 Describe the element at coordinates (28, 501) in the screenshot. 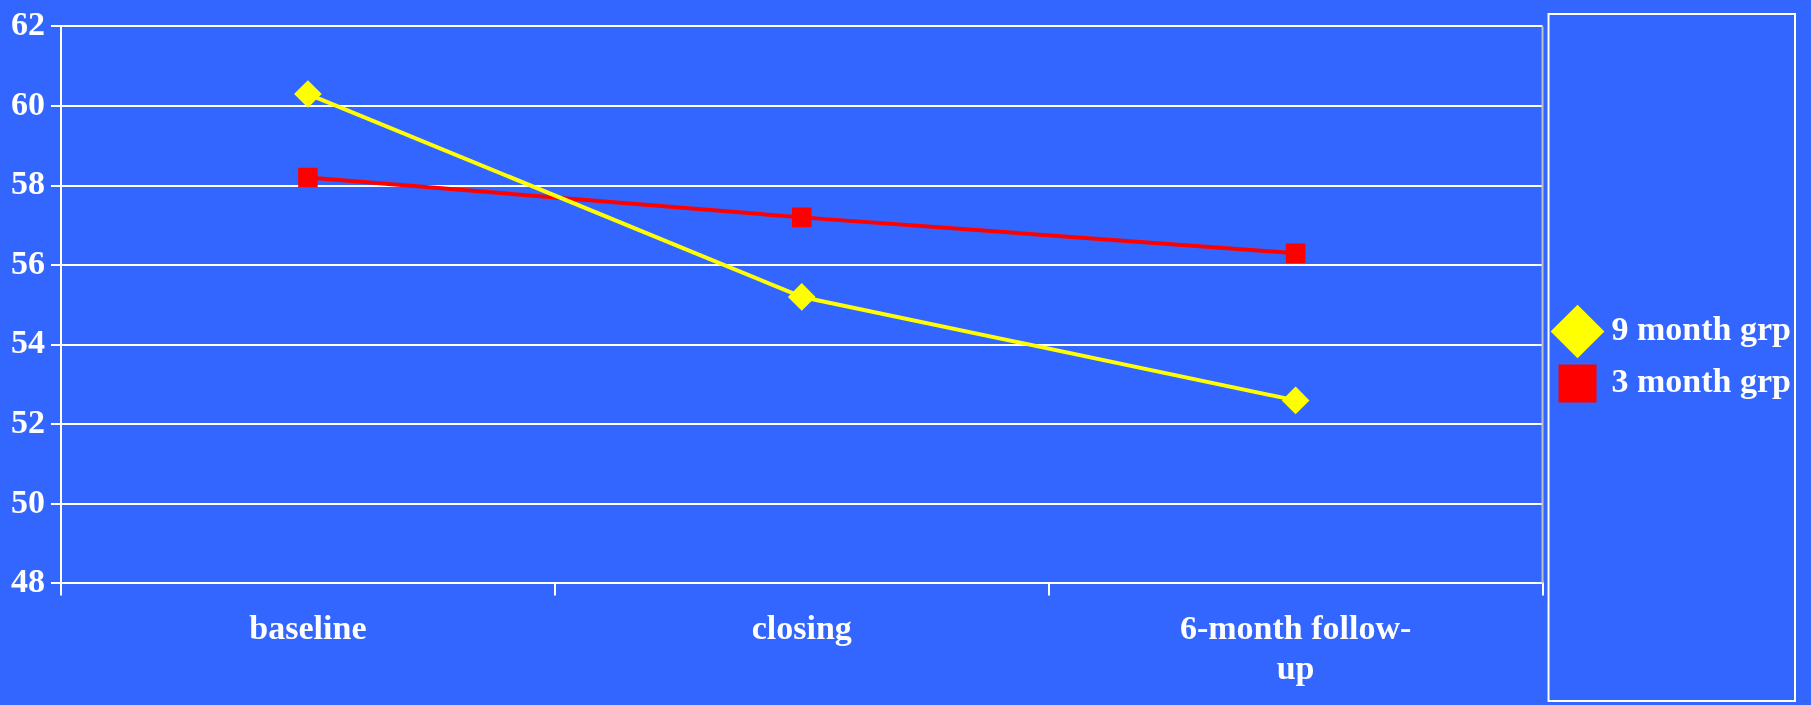

I see `y-tick-label: 50` at that location.